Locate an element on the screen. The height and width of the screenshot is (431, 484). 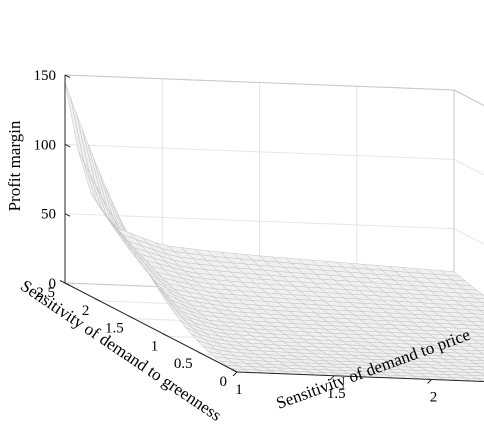
box-edge is located at coordinates (469, 134).